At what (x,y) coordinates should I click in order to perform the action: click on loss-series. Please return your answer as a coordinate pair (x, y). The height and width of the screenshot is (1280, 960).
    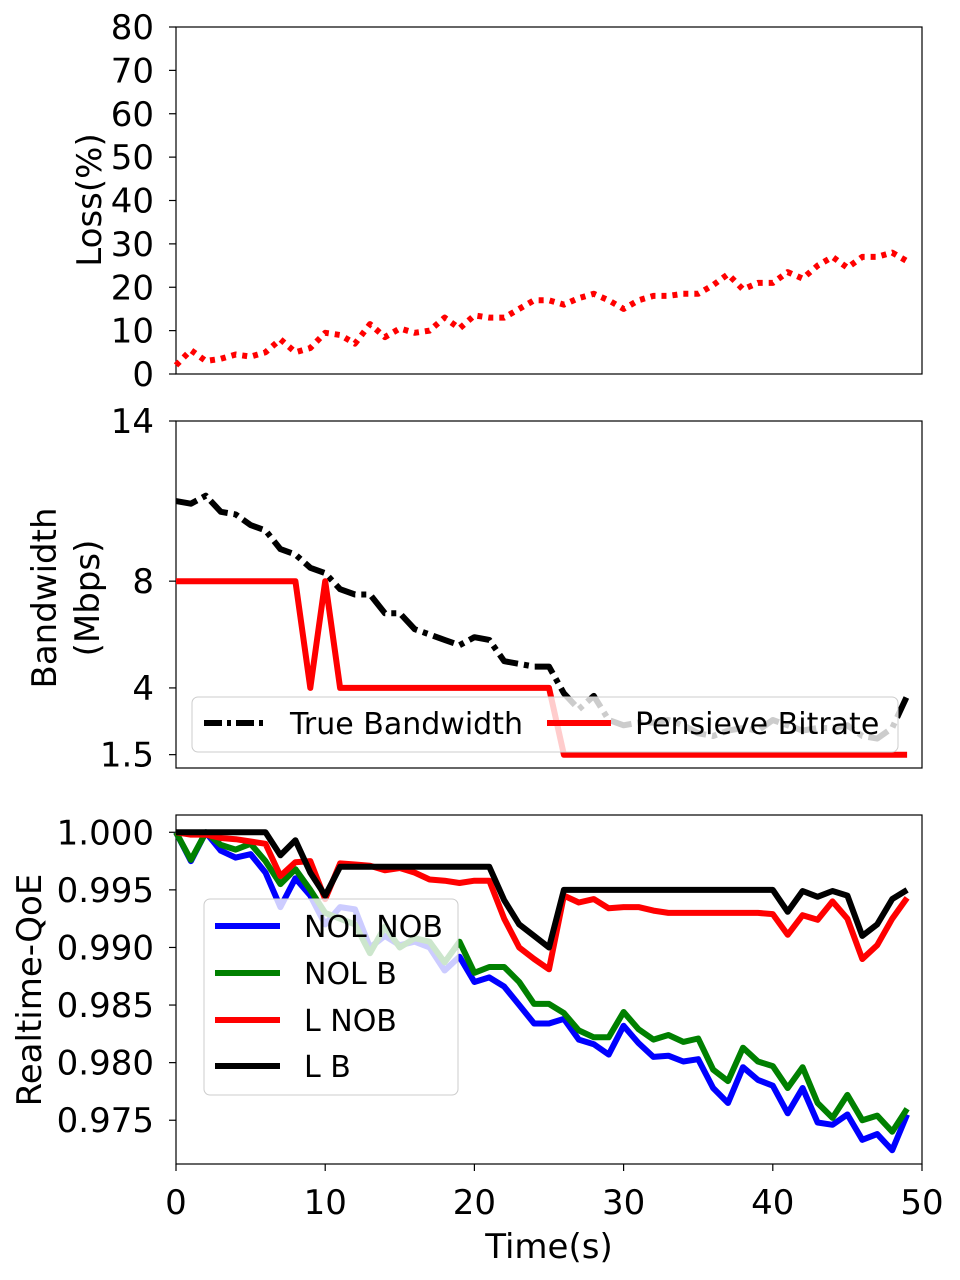
    Looking at the image, I should click on (541, 308).